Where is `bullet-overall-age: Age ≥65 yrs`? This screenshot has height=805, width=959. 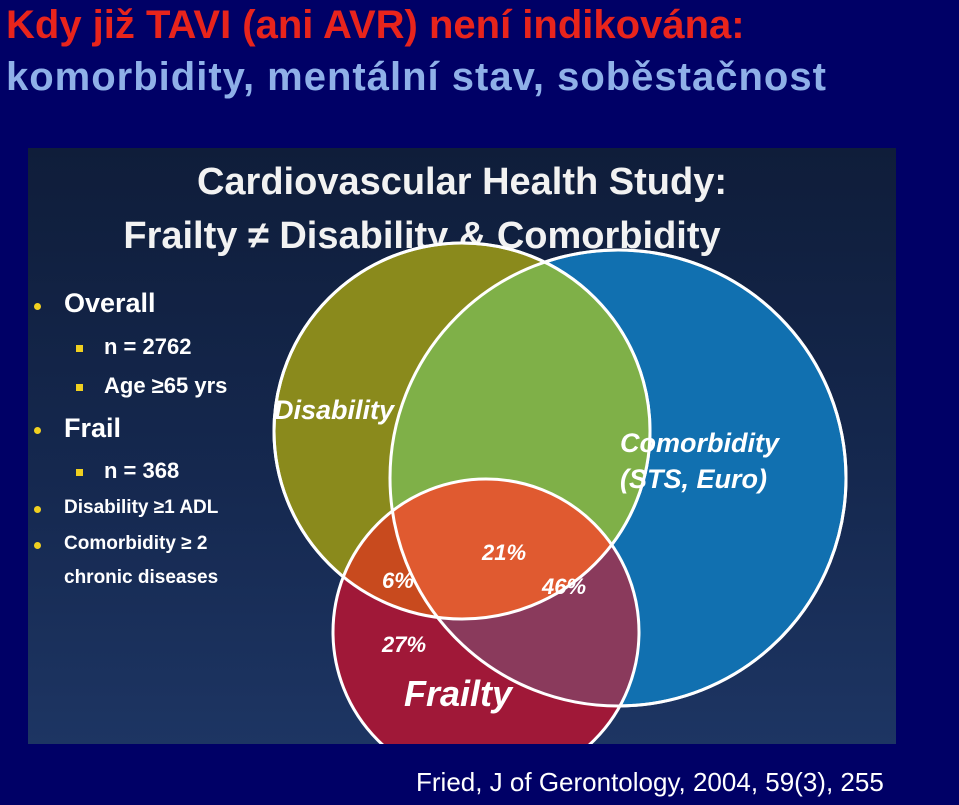 bullet-overall-age: Age ≥65 yrs is located at coordinates (166, 385).